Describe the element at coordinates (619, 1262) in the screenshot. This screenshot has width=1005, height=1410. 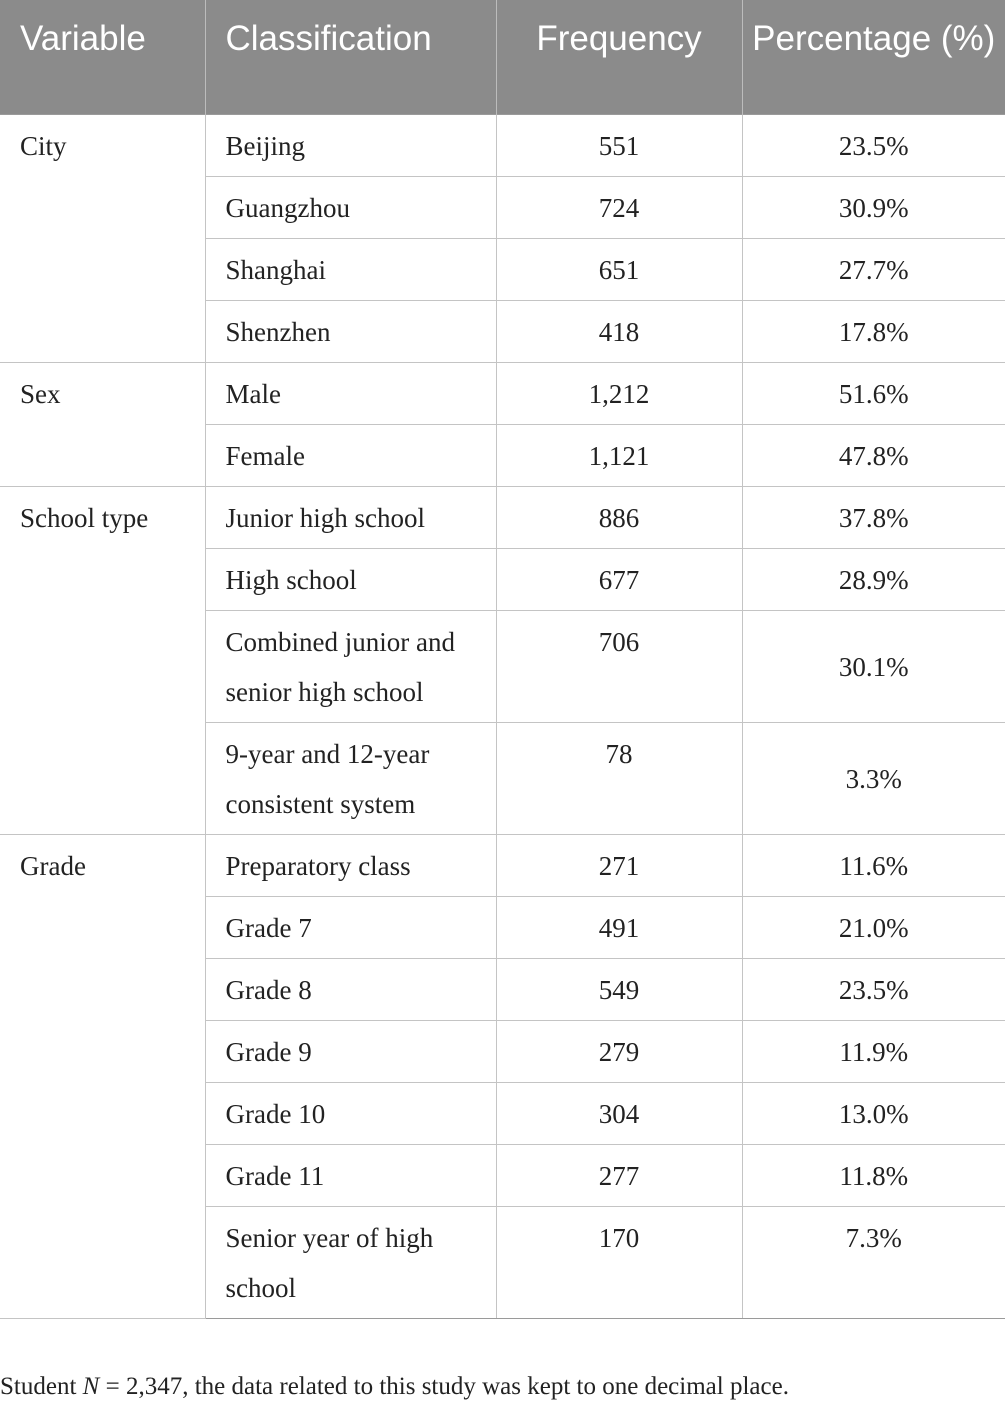
I see `frequency-cell: 170` at that location.